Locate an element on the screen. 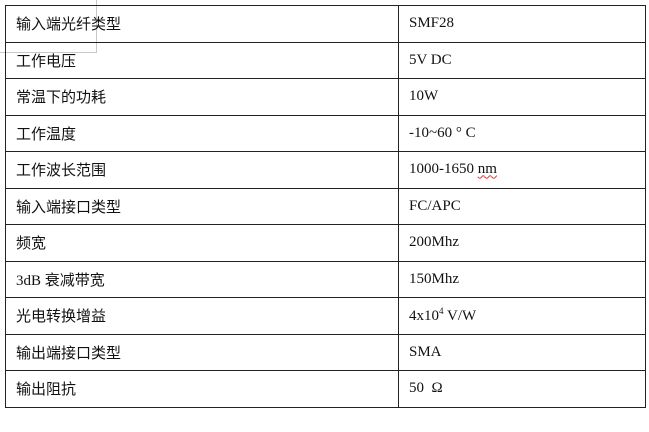  row-value: -10~60 ° C is located at coordinates (522, 133).